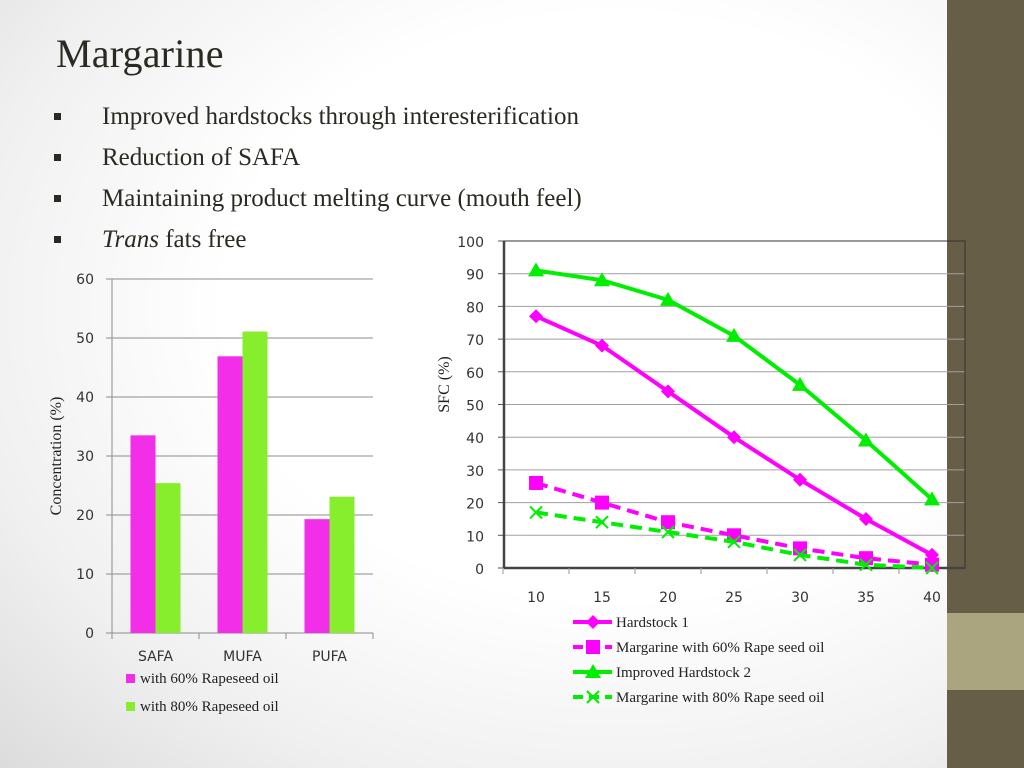 The height and width of the screenshot is (768, 1024). I want to click on bullet-text: Reduction of SAFA, so click(201, 157).